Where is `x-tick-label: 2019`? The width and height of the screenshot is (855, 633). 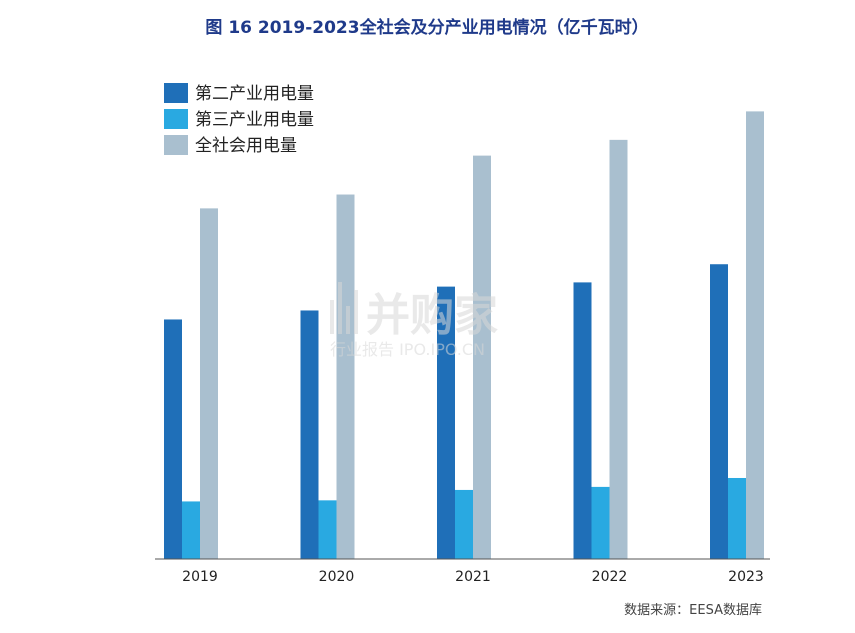 x-tick-label: 2019 is located at coordinates (200, 577).